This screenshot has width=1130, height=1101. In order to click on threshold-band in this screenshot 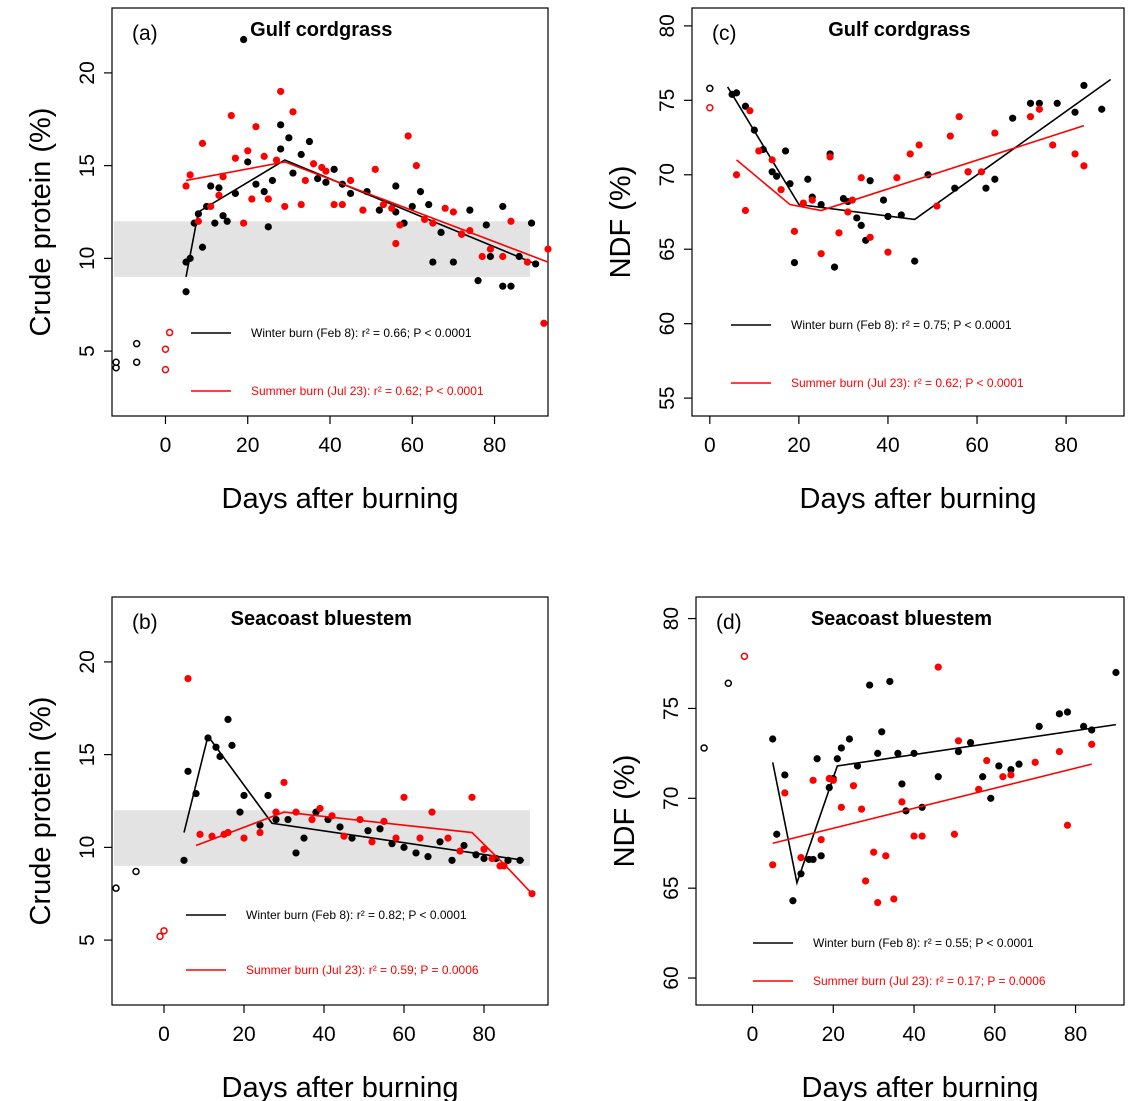, I will do `click(322, 249)`.